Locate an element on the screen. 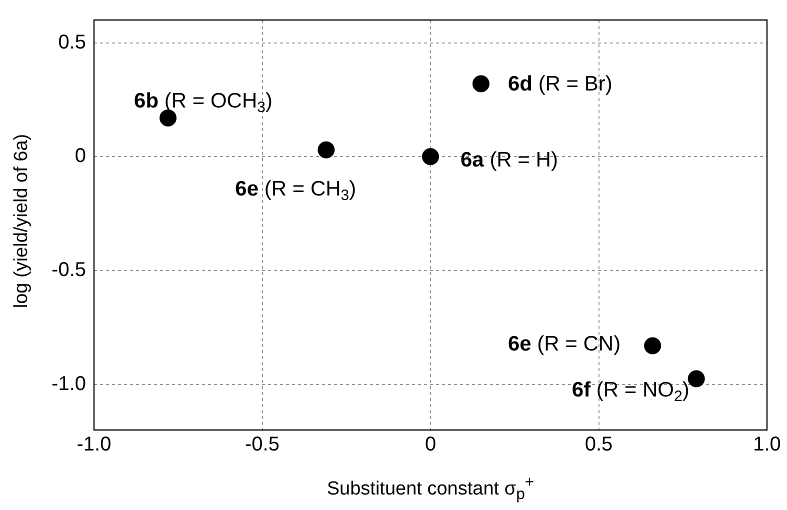 This screenshot has width=787, height=510. annotation: 6a (R = H) is located at coordinates (509, 160).